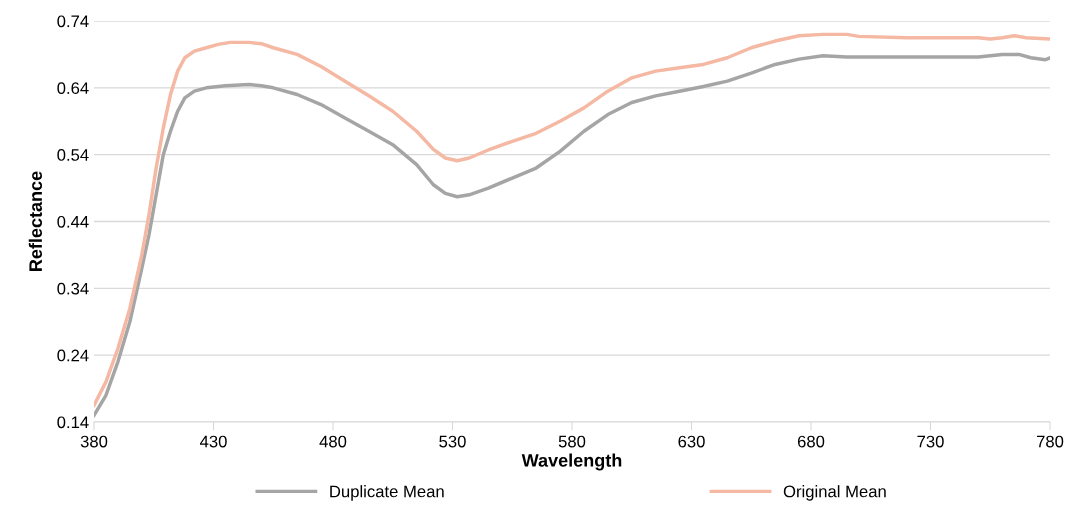  What do you see at coordinates (73, 288) in the screenshot?
I see `y-tick-label: 0.34` at bounding box center [73, 288].